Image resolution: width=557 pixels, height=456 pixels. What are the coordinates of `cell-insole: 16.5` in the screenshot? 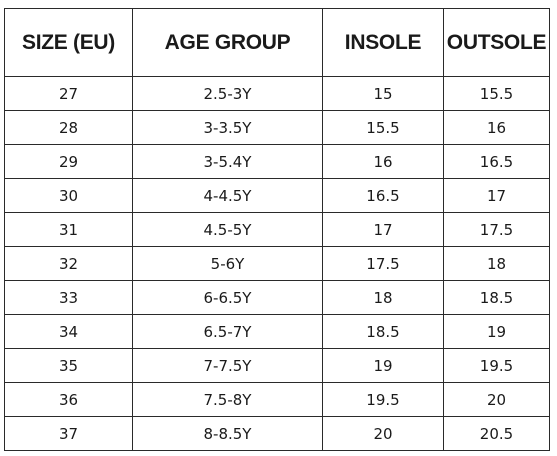 It's located at (383, 195).